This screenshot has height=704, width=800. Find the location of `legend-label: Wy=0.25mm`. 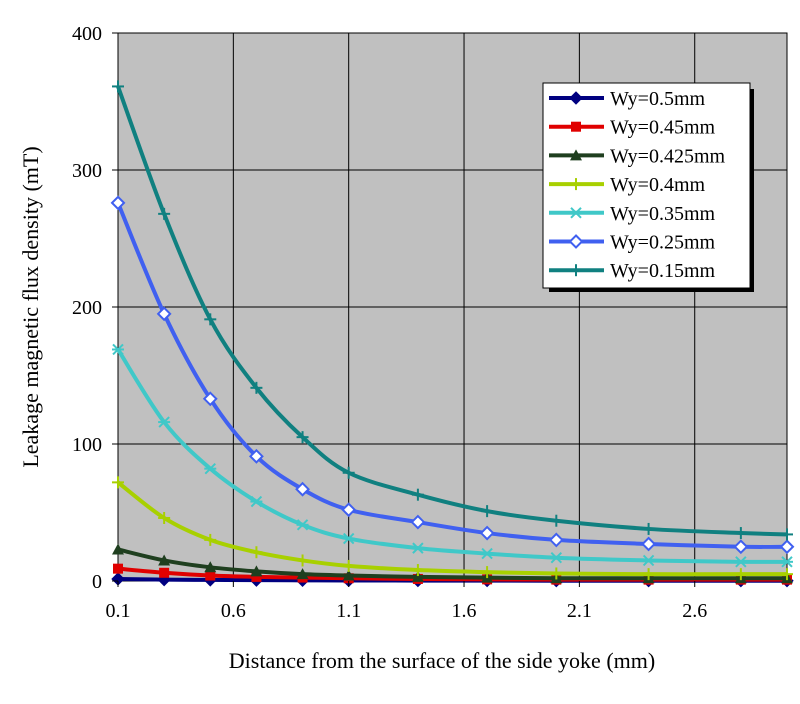

legend-label: Wy=0.25mm is located at coordinates (663, 243).